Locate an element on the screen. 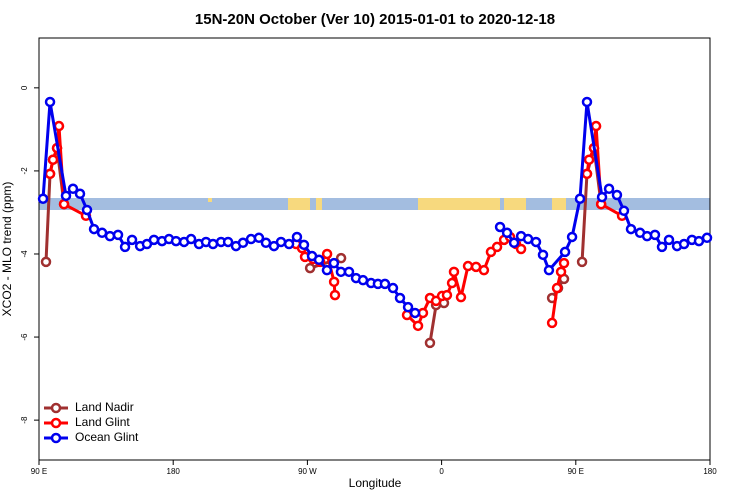 Image resolution: width=750 pixels, height=500 pixels. x-tick-label: 90 E is located at coordinates (39, 471).